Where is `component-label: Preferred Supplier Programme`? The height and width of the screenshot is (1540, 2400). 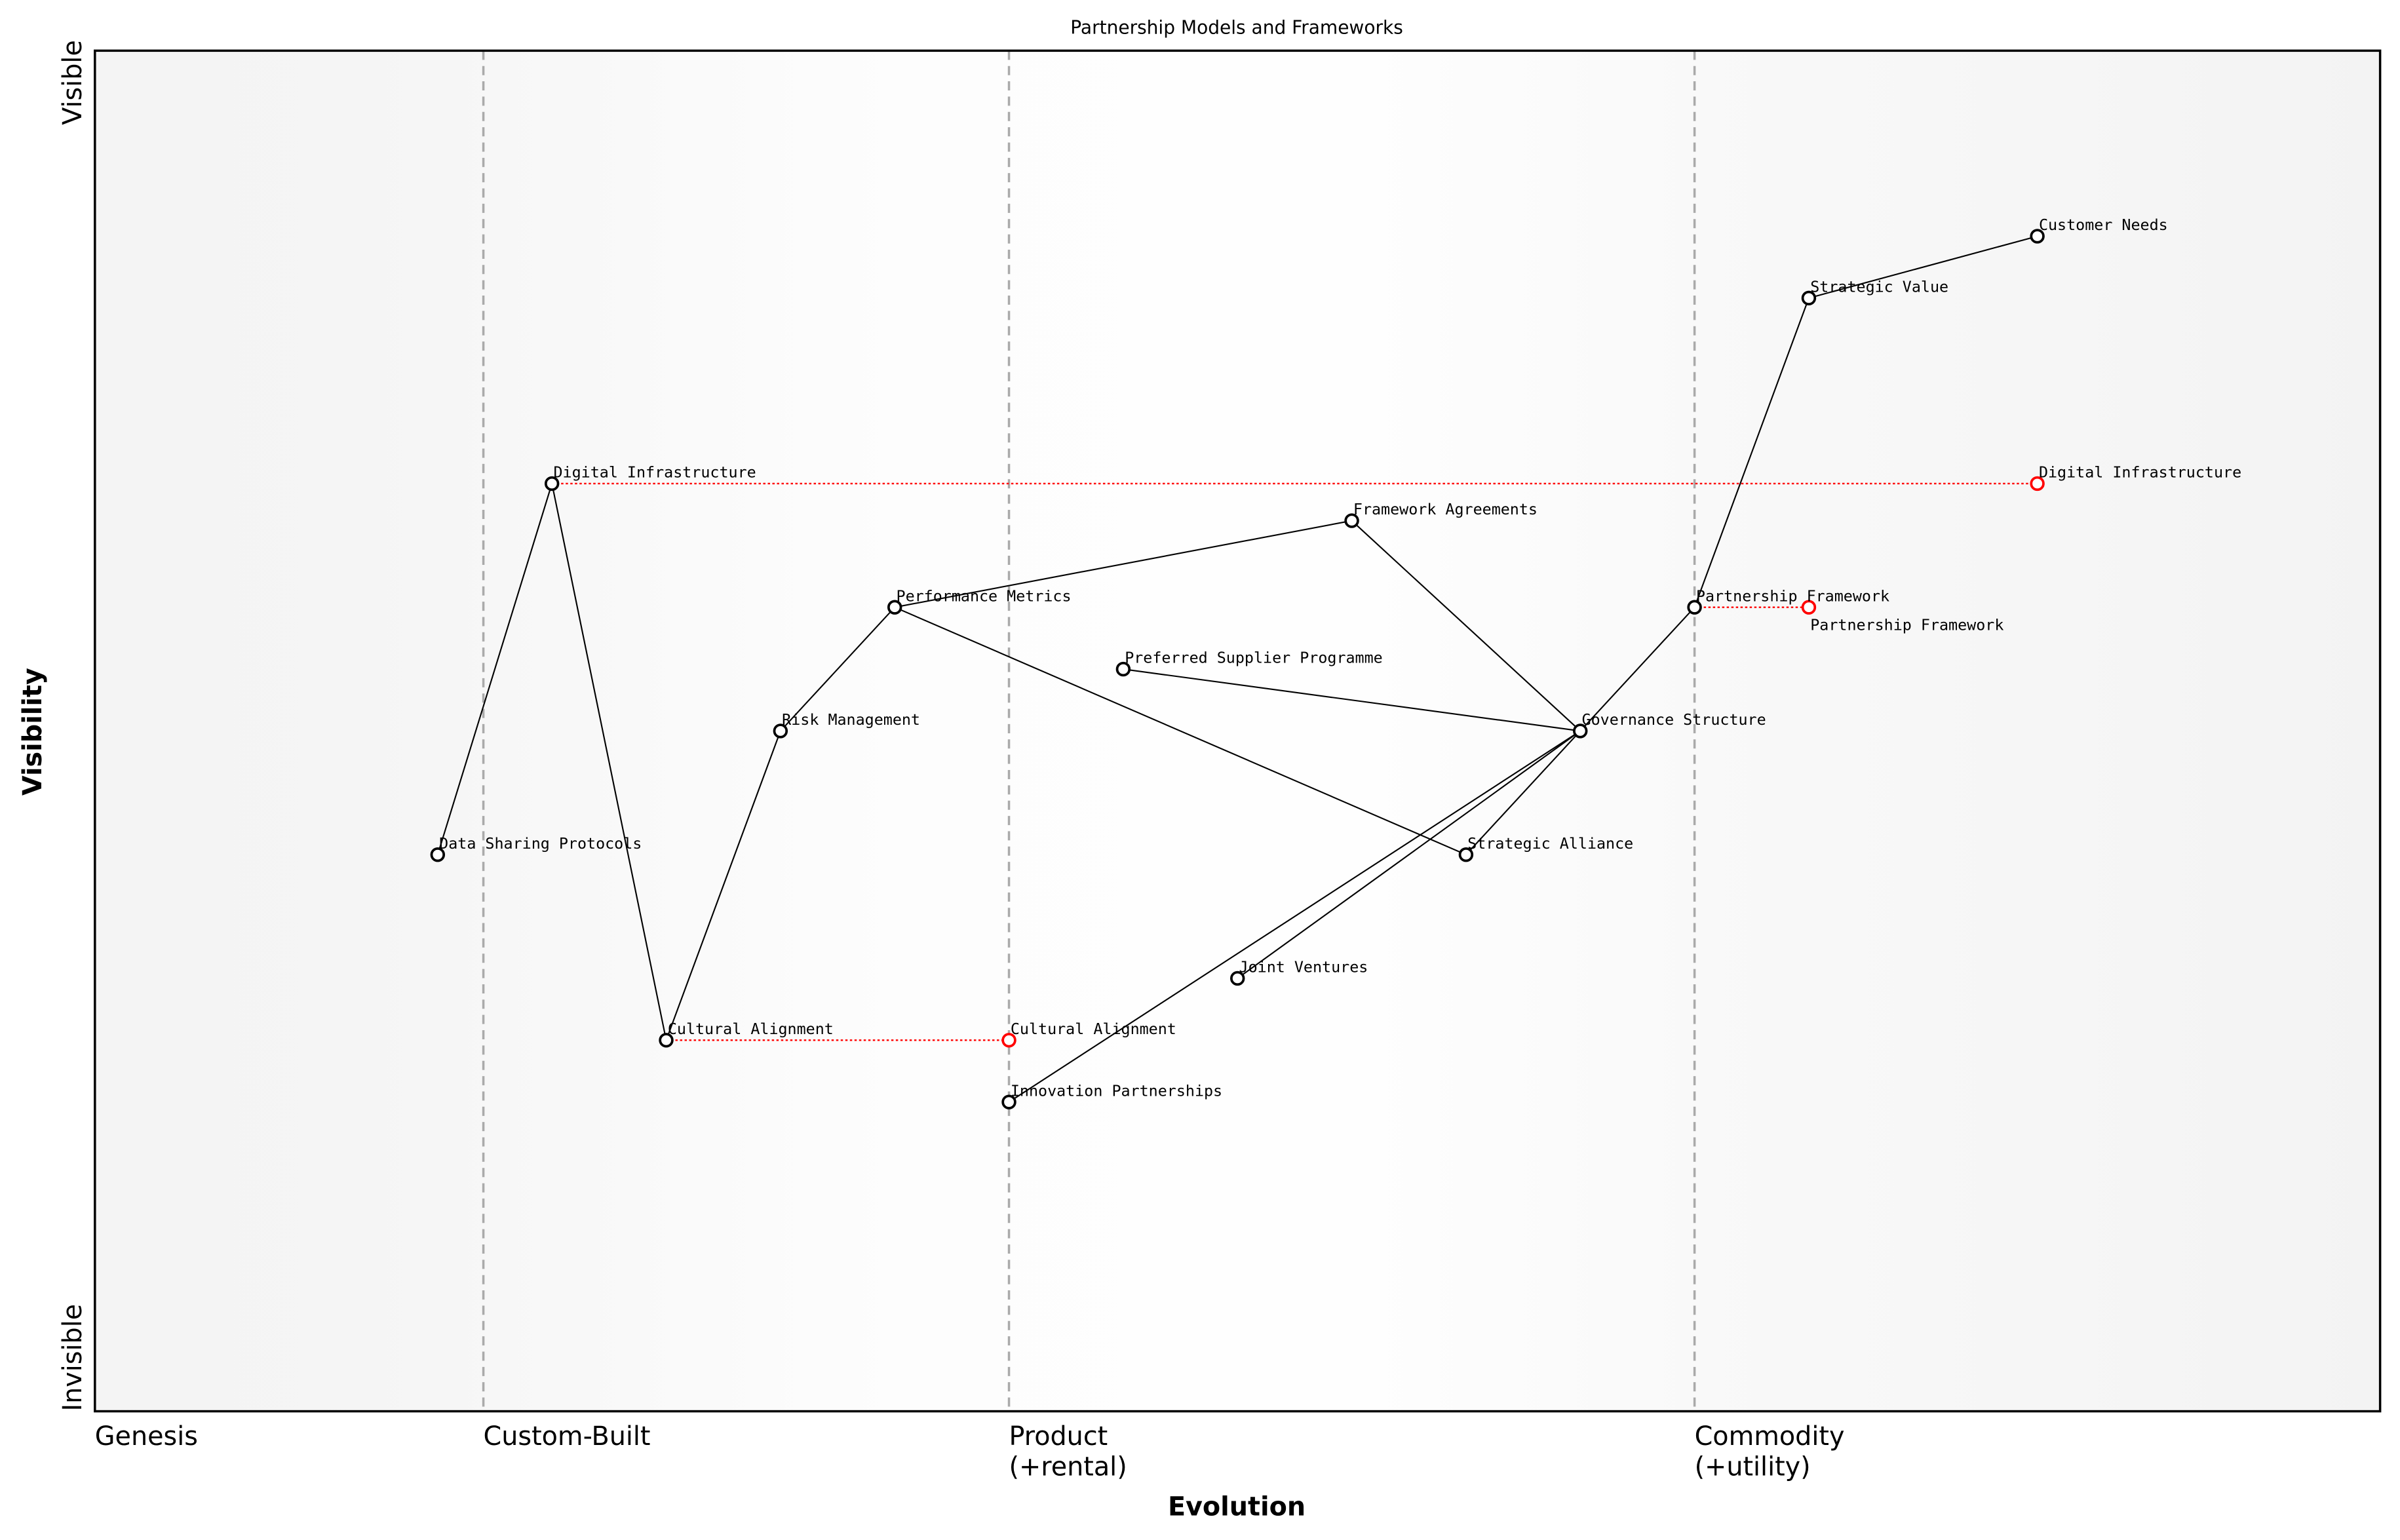 component-label: Preferred Supplier Programme is located at coordinates (1254, 658).